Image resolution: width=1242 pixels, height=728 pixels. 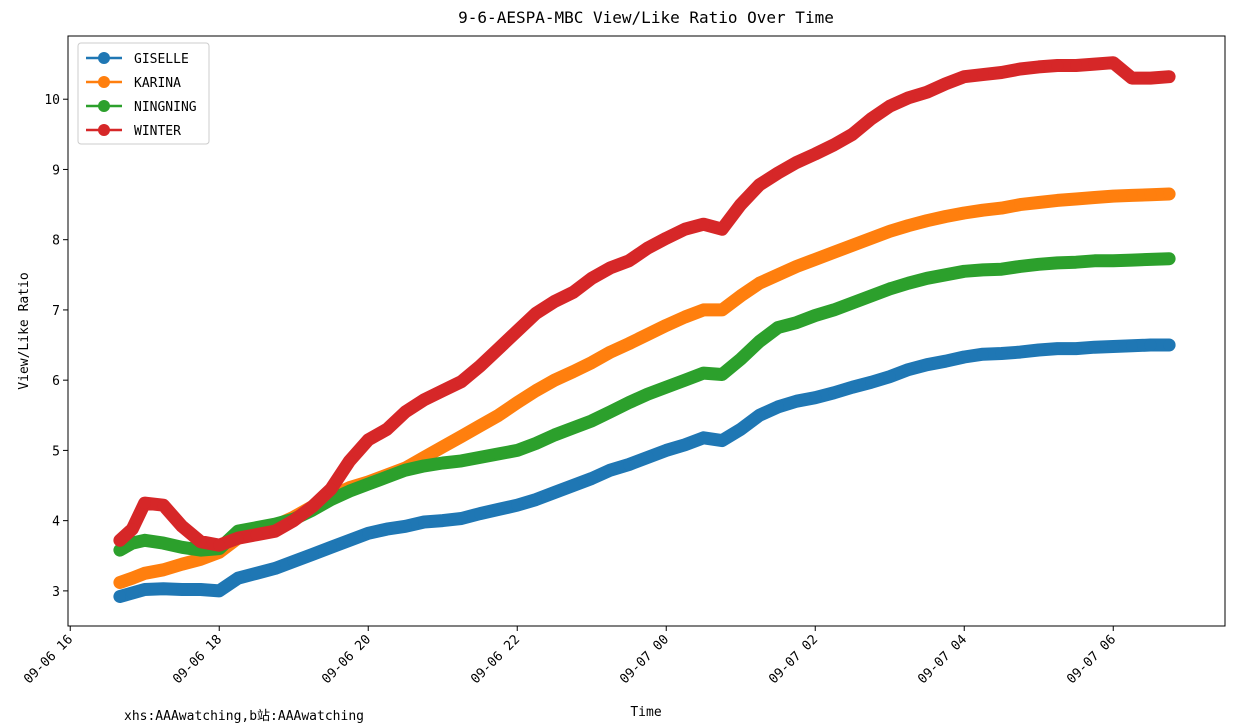 I want to click on footnote: xhs:AAAwatching,b站:AAAwatching, so click(x=244, y=716).